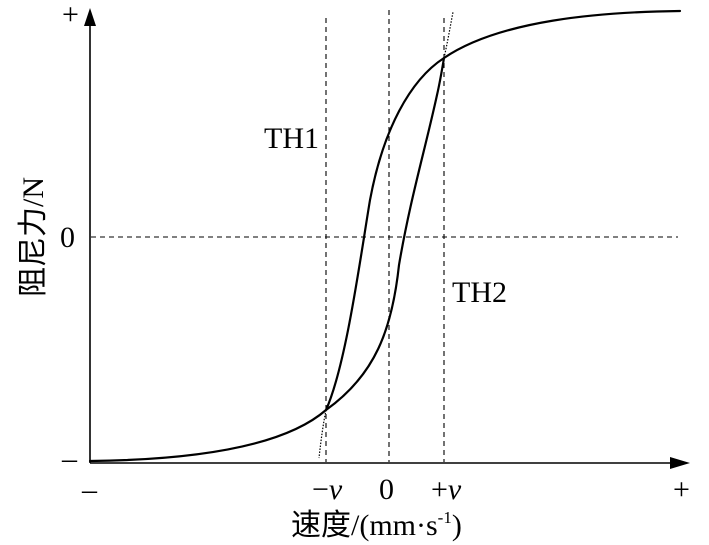 This screenshot has width=709, height=545. I want to click on x-axis-label: 速度/(mm·s-1), so click(376, 525).